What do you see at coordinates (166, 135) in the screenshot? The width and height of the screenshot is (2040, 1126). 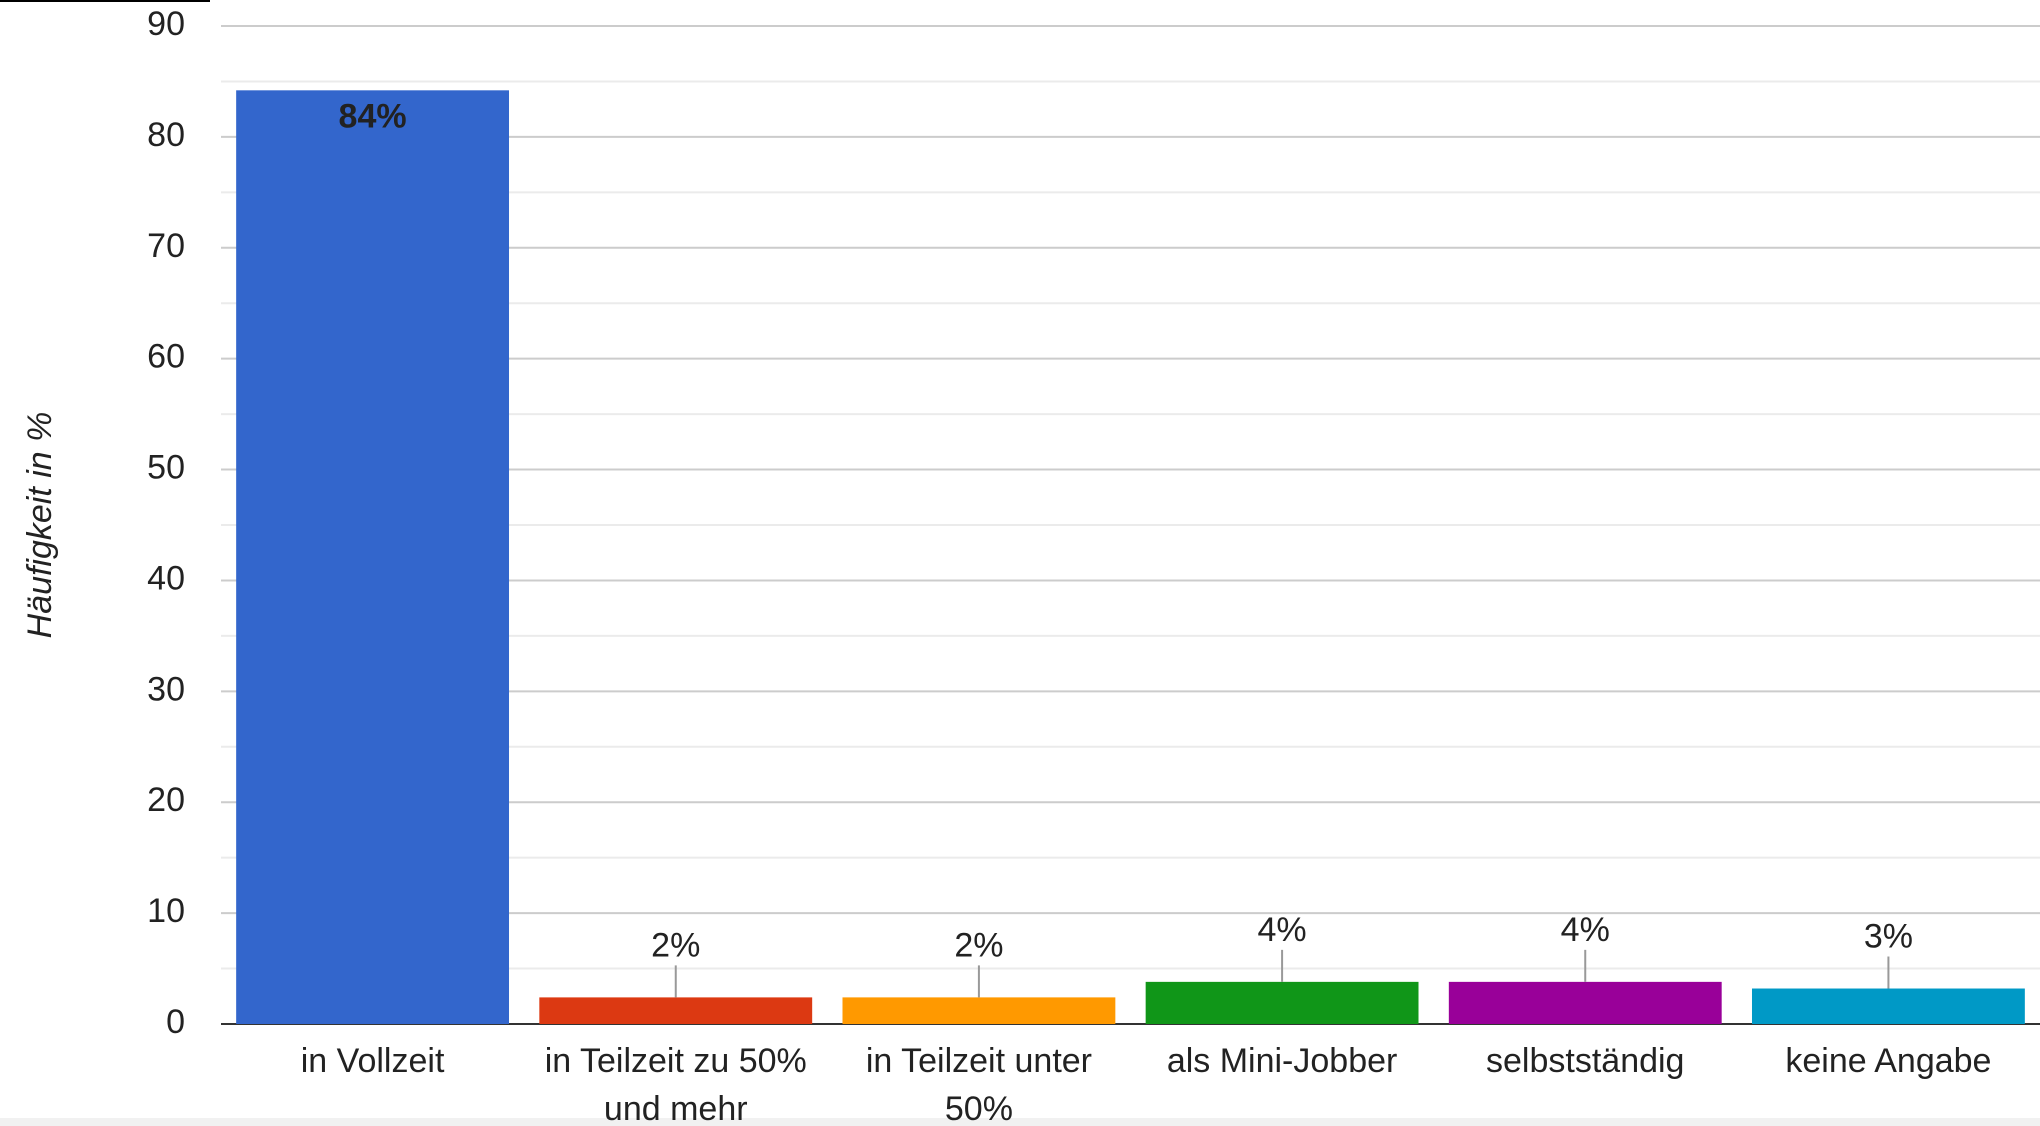 I see `y-tick-label: 80` at bounding box center [166, 135].